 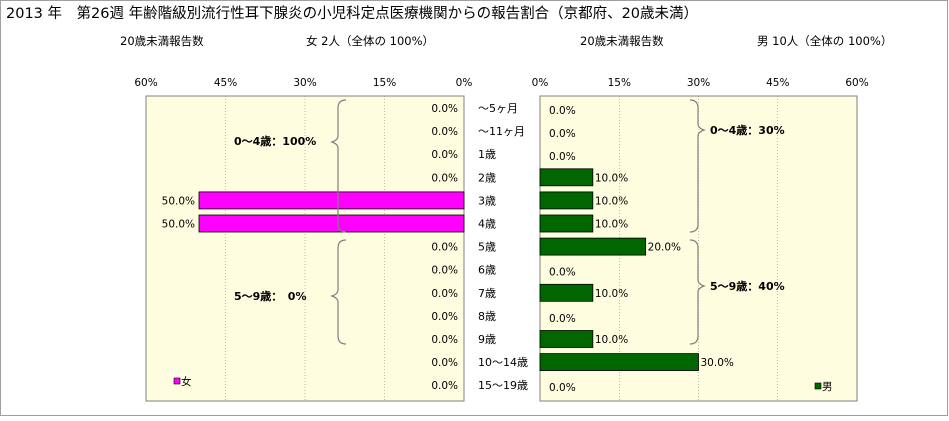 I want to click on female-x-tick-label: 45%, so click(x=225, y=83).